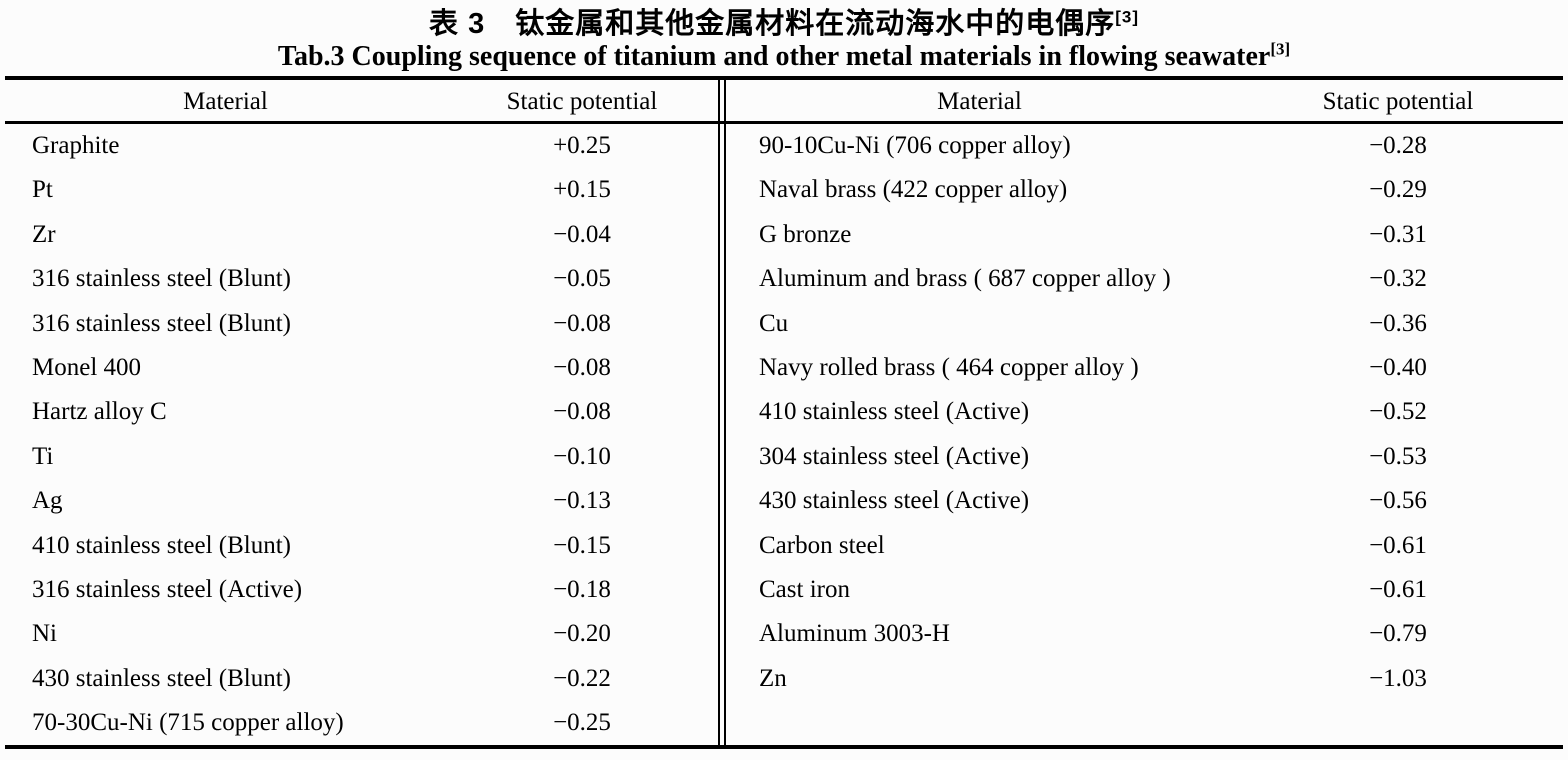  I want to click on table-row: Pt +0.15, so click(361, 190).